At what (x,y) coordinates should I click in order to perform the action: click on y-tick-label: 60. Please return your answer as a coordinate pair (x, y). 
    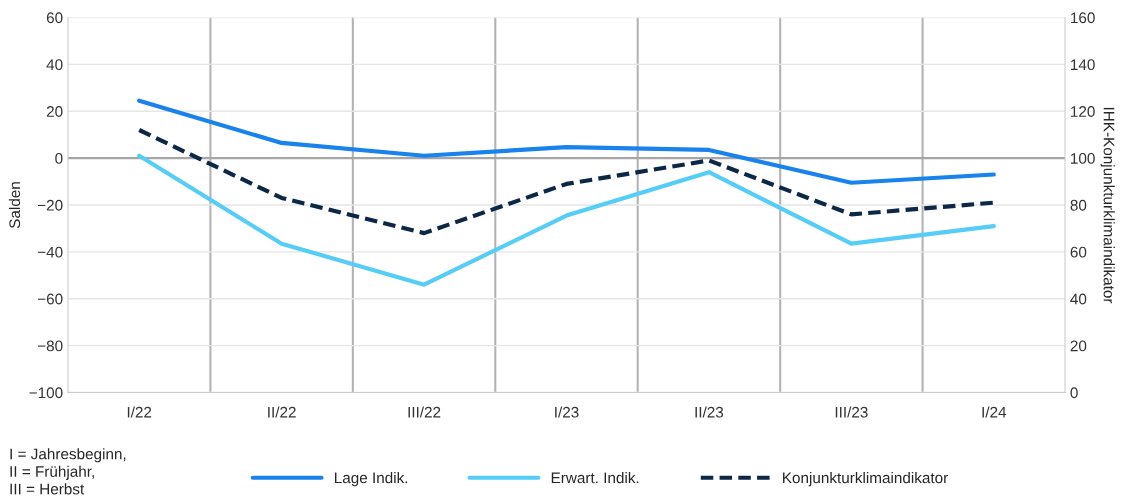
    Looking at the image, I should click on (54, 18).